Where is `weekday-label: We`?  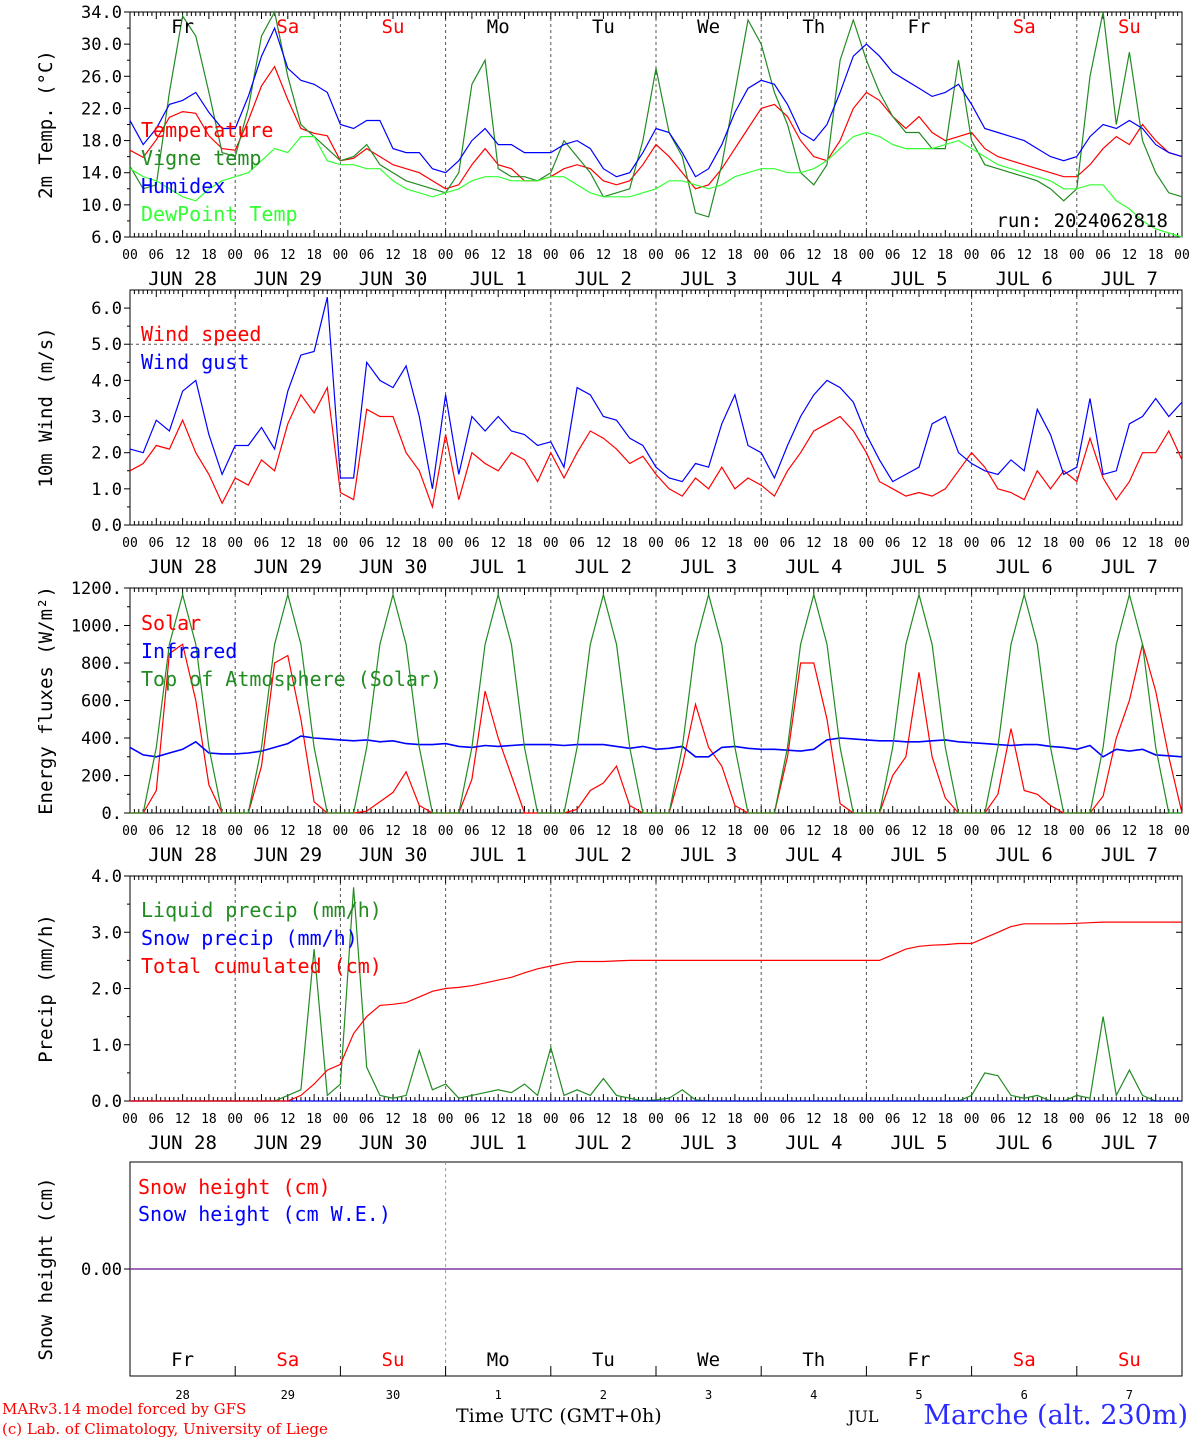 weekday-label: We is located at coordinates (708, 27).